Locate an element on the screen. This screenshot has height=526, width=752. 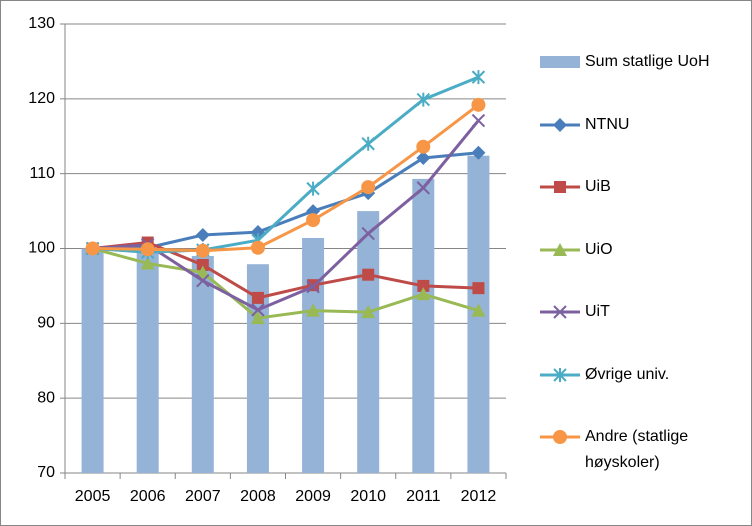
x-tick-label: 2009 is located at coordinates (313, 496).